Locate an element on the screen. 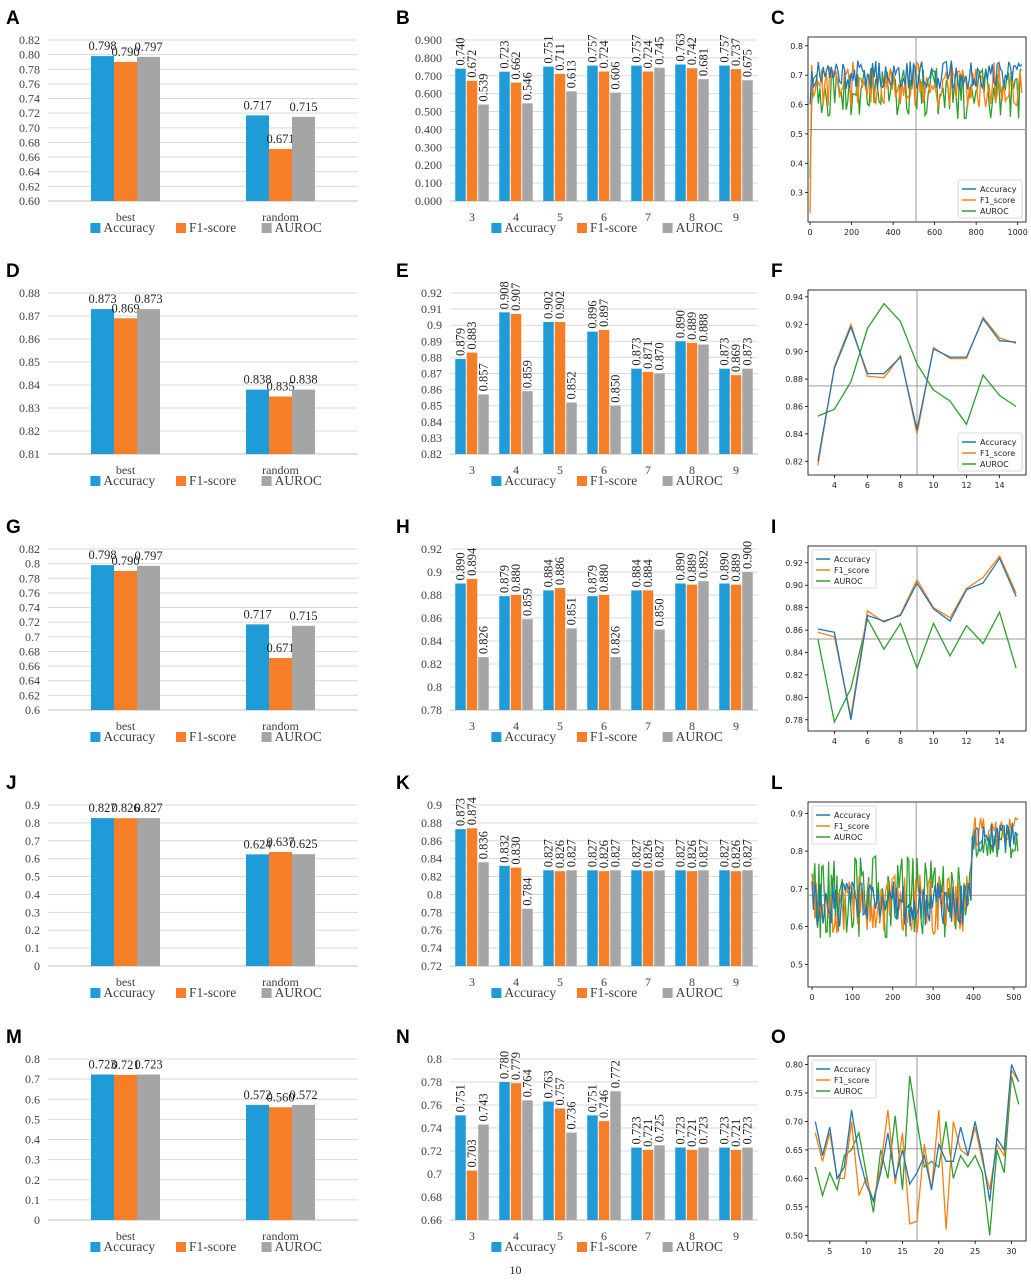 This screenshot has height=1283, width=1031. data-label: 0.772 is located at coordinates (616, 1074).